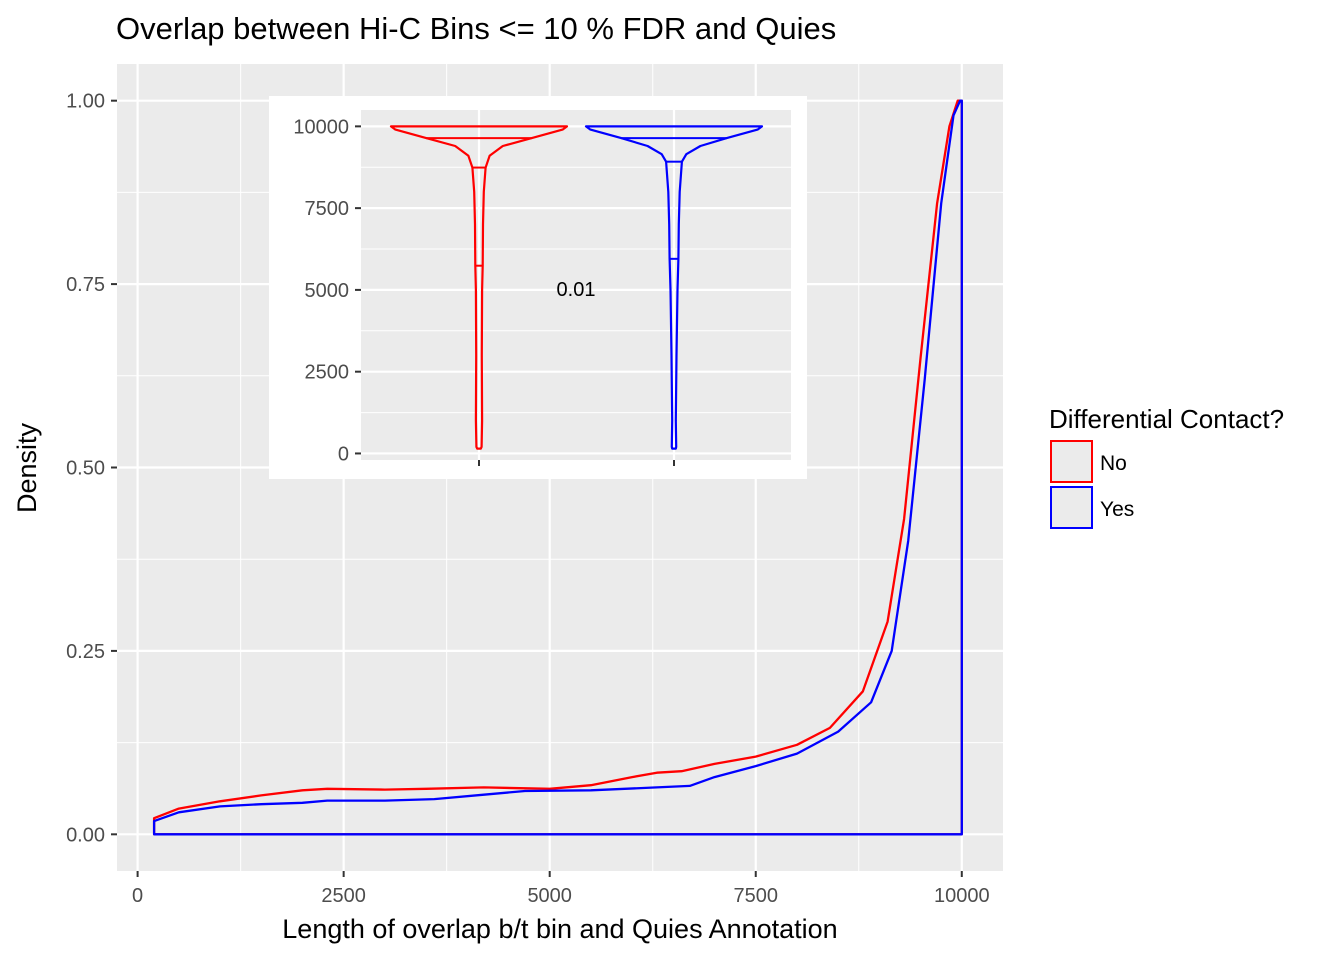  What do you see at coordinates (85, 835) in the screenshot?
I see `y-tick-label: 0.00` at bounding box center [85, 835].